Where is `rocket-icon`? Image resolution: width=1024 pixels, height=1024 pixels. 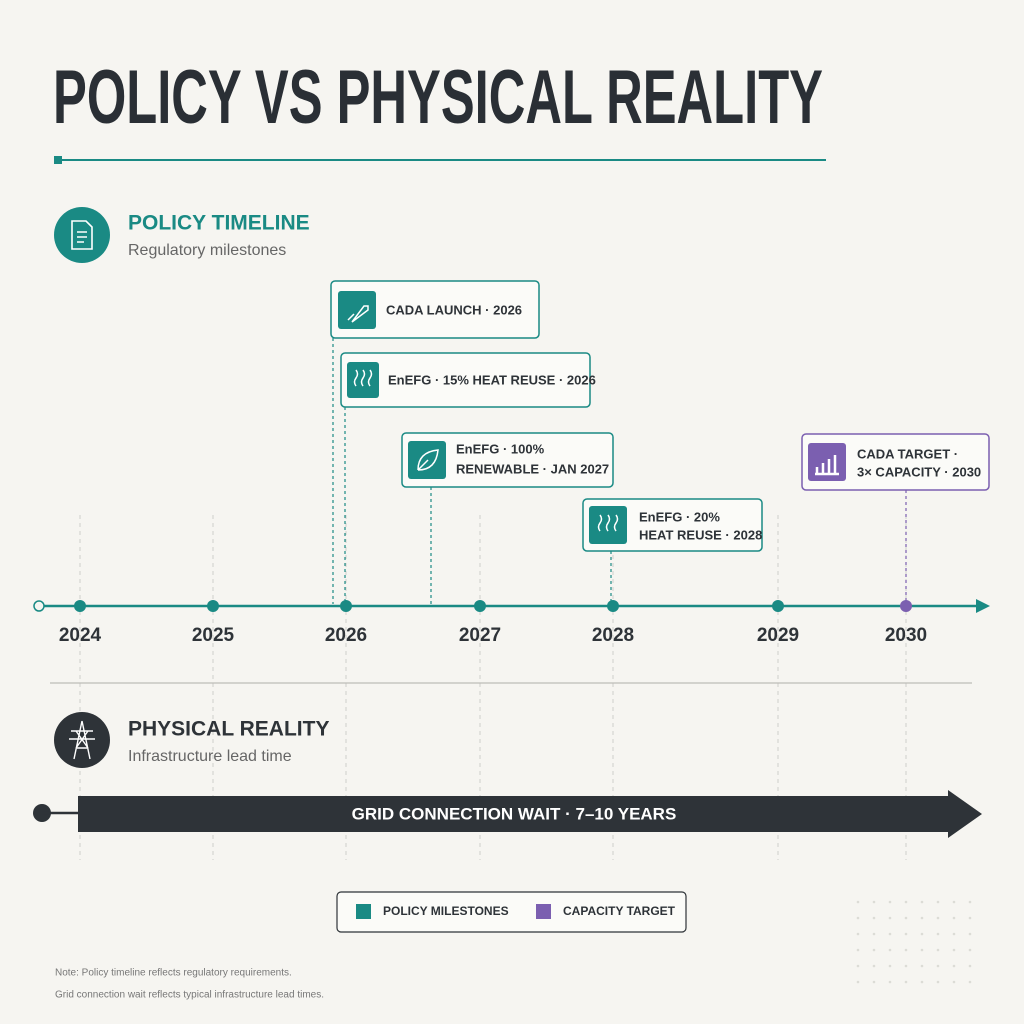 rocket-icon is located at coordinates (358, 314).